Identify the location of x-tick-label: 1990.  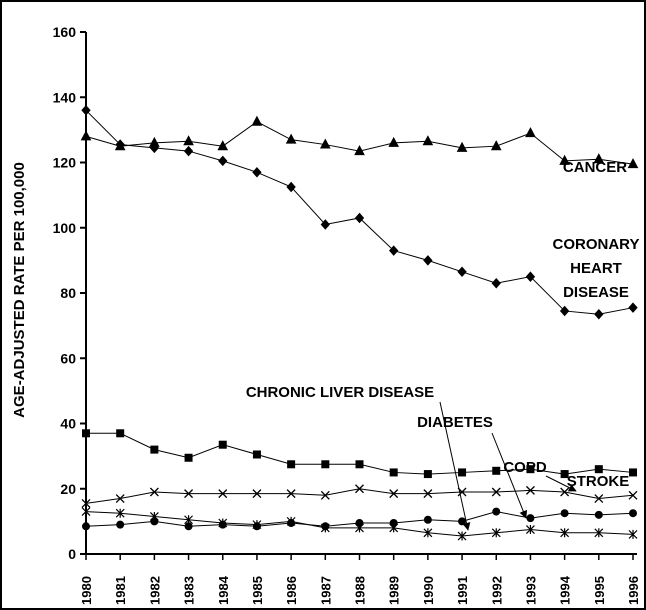
(428, 590).